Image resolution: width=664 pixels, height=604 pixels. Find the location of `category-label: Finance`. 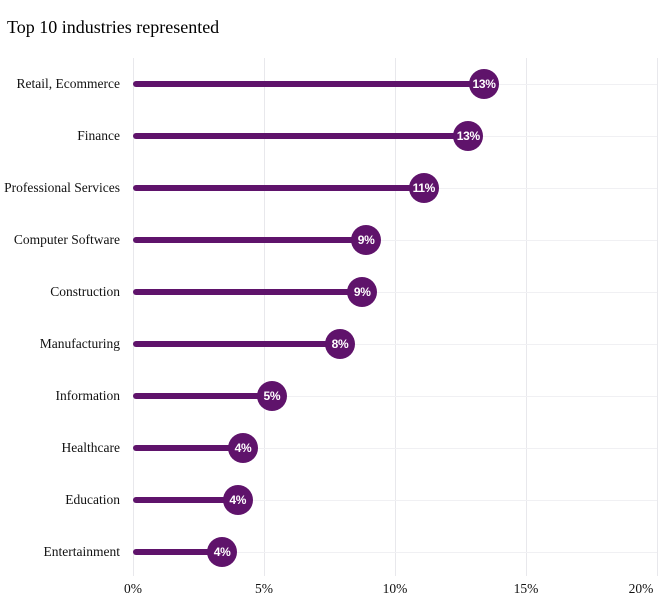

category-label: Finance is located at coordinates (98, 135).